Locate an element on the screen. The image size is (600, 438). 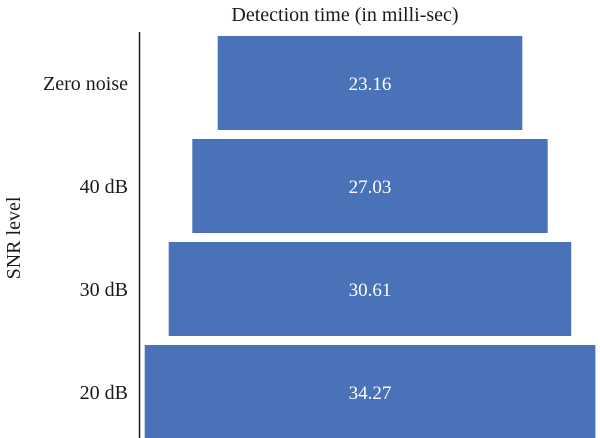
tick-label-40-db: 40 dB is located at coordinates (104, 187).